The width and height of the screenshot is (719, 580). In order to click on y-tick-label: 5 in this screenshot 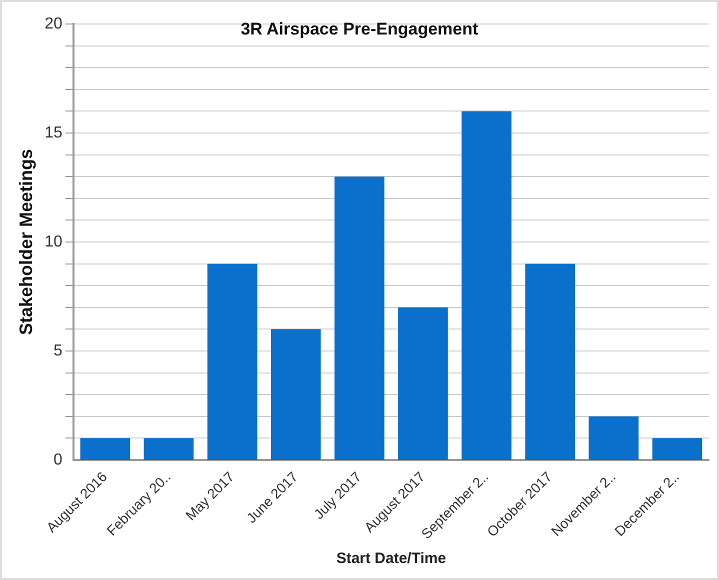, I will do `click(57, 351)`.